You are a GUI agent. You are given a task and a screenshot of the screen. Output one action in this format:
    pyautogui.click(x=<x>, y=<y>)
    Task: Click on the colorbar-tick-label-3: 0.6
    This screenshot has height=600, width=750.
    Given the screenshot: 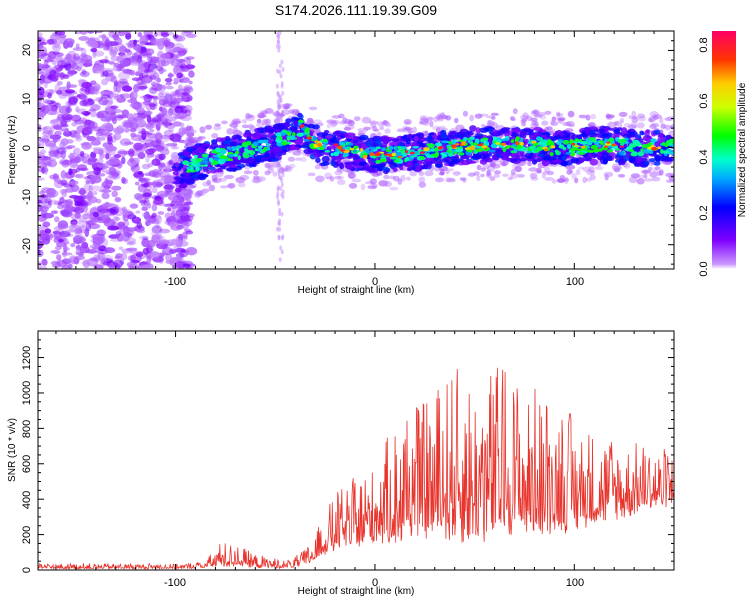 What is the action you would take?
    pyautogui.click(x=704, y=100)
    